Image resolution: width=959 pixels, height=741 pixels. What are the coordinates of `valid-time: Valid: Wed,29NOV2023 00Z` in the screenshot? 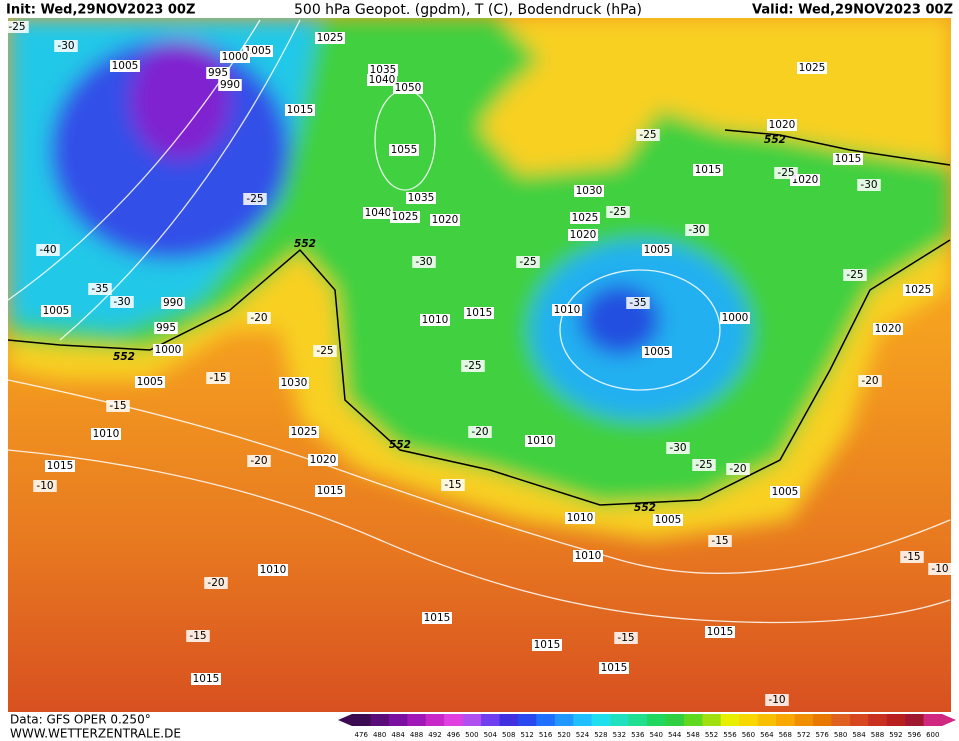 It's located at (852, 10).